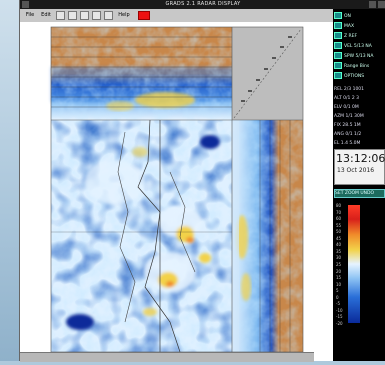  What do you see at coordinates (46, 15) in the screenshot?
I see `toolbar-item-edit: Edit` at bounding box center [46, 15].